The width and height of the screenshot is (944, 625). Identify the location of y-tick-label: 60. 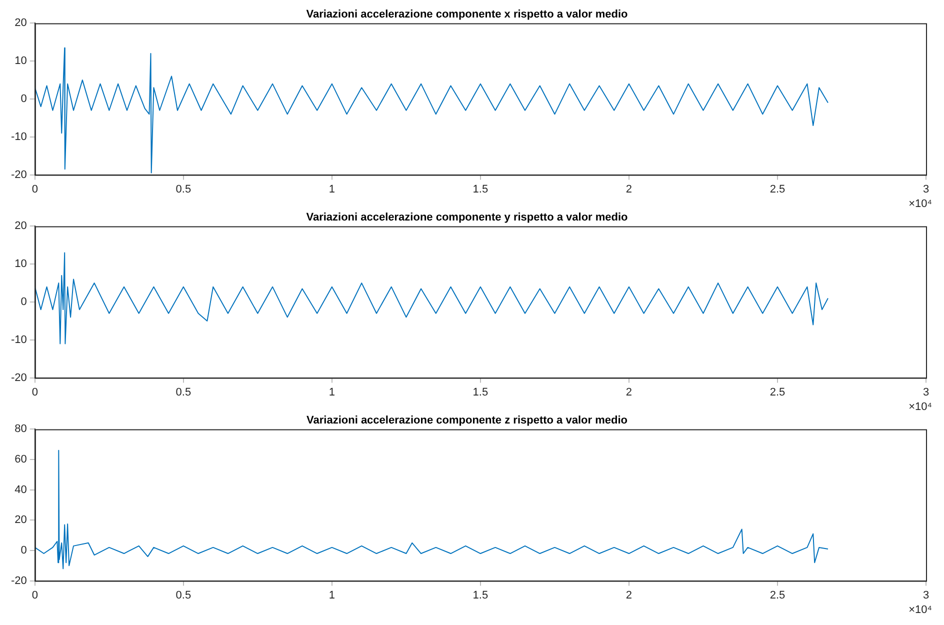
(20, 460).